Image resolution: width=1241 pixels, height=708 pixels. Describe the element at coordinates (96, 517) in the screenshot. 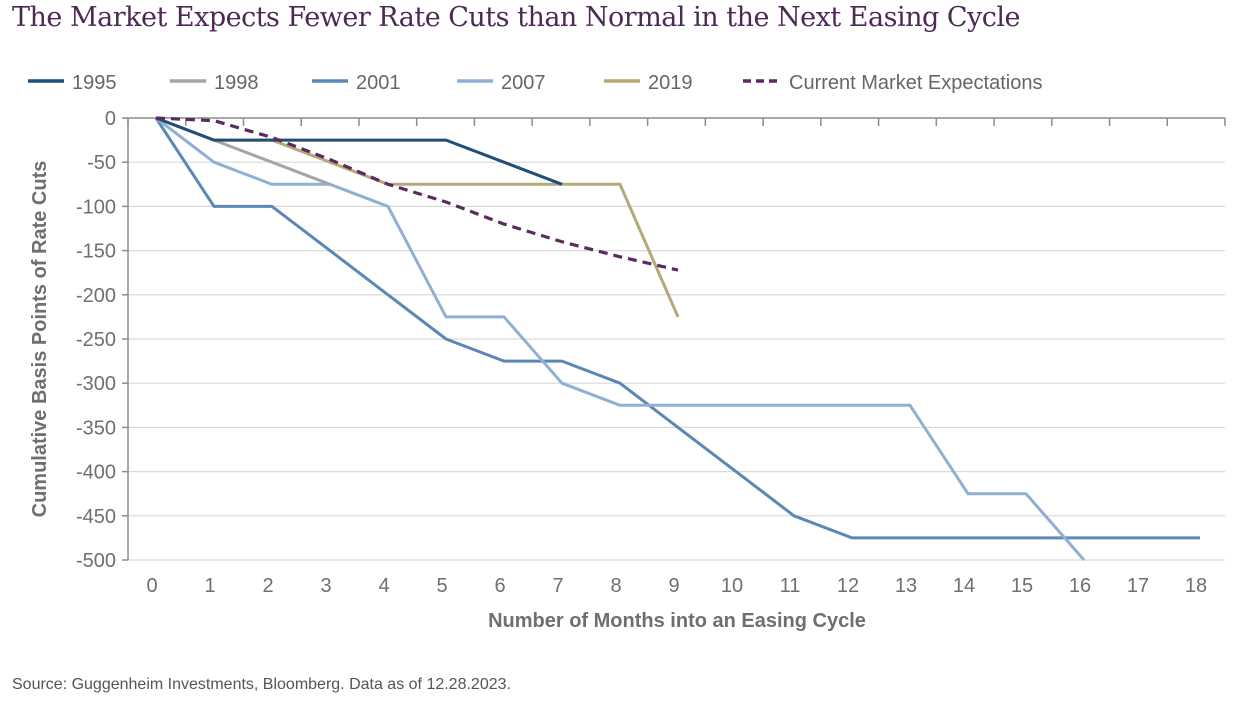

I see `y-tick-label: -450` at that location.